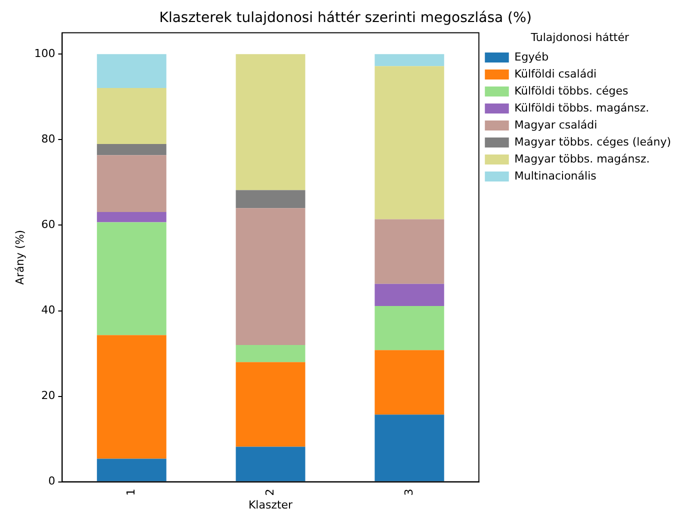 The width and height of the screenshot is (683, 516). Describe the element at coordinates (19, 257) in the screenshot. I see `y-axis-title: Arány (%)` at that location.